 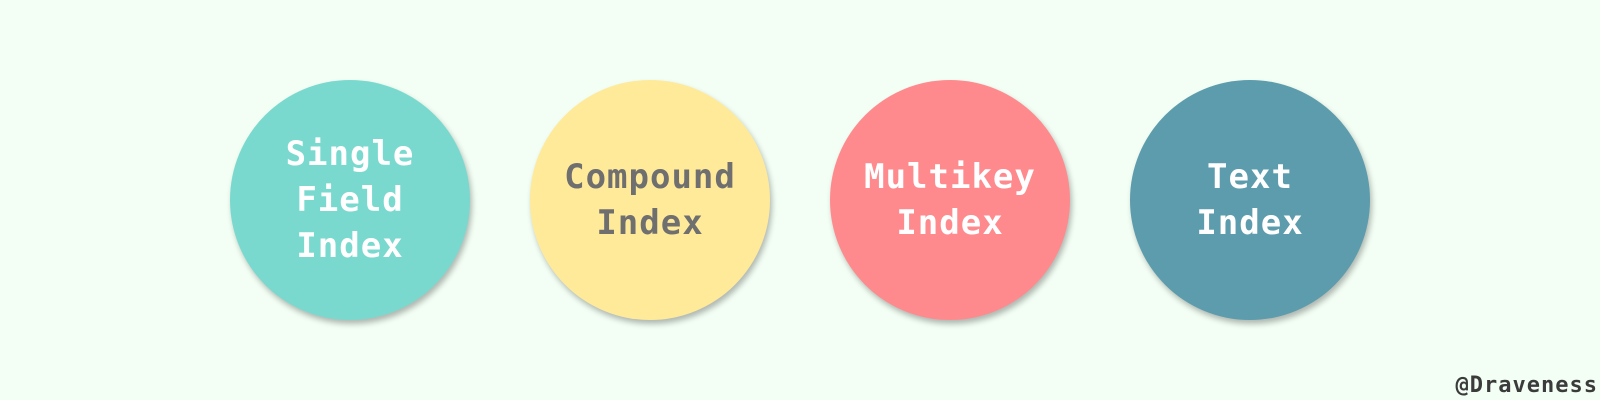 I want to click on index-type-label: Multikey Index, so click(x=950, y=200).